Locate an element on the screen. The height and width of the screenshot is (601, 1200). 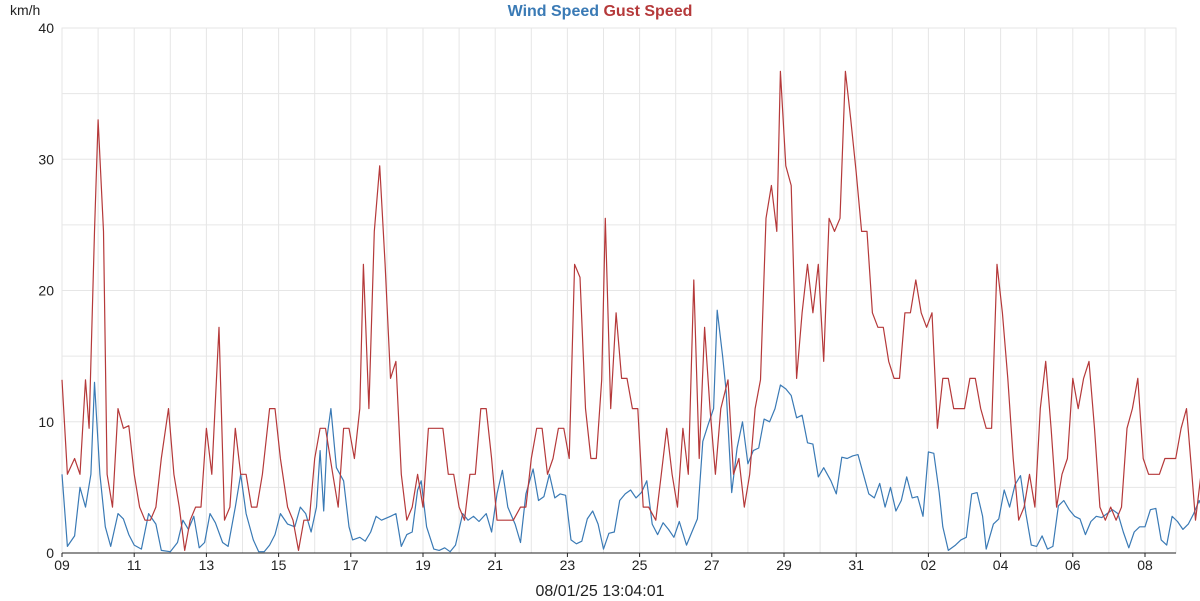
x-tick-label: 06 is located at coordinates (1073, 565).